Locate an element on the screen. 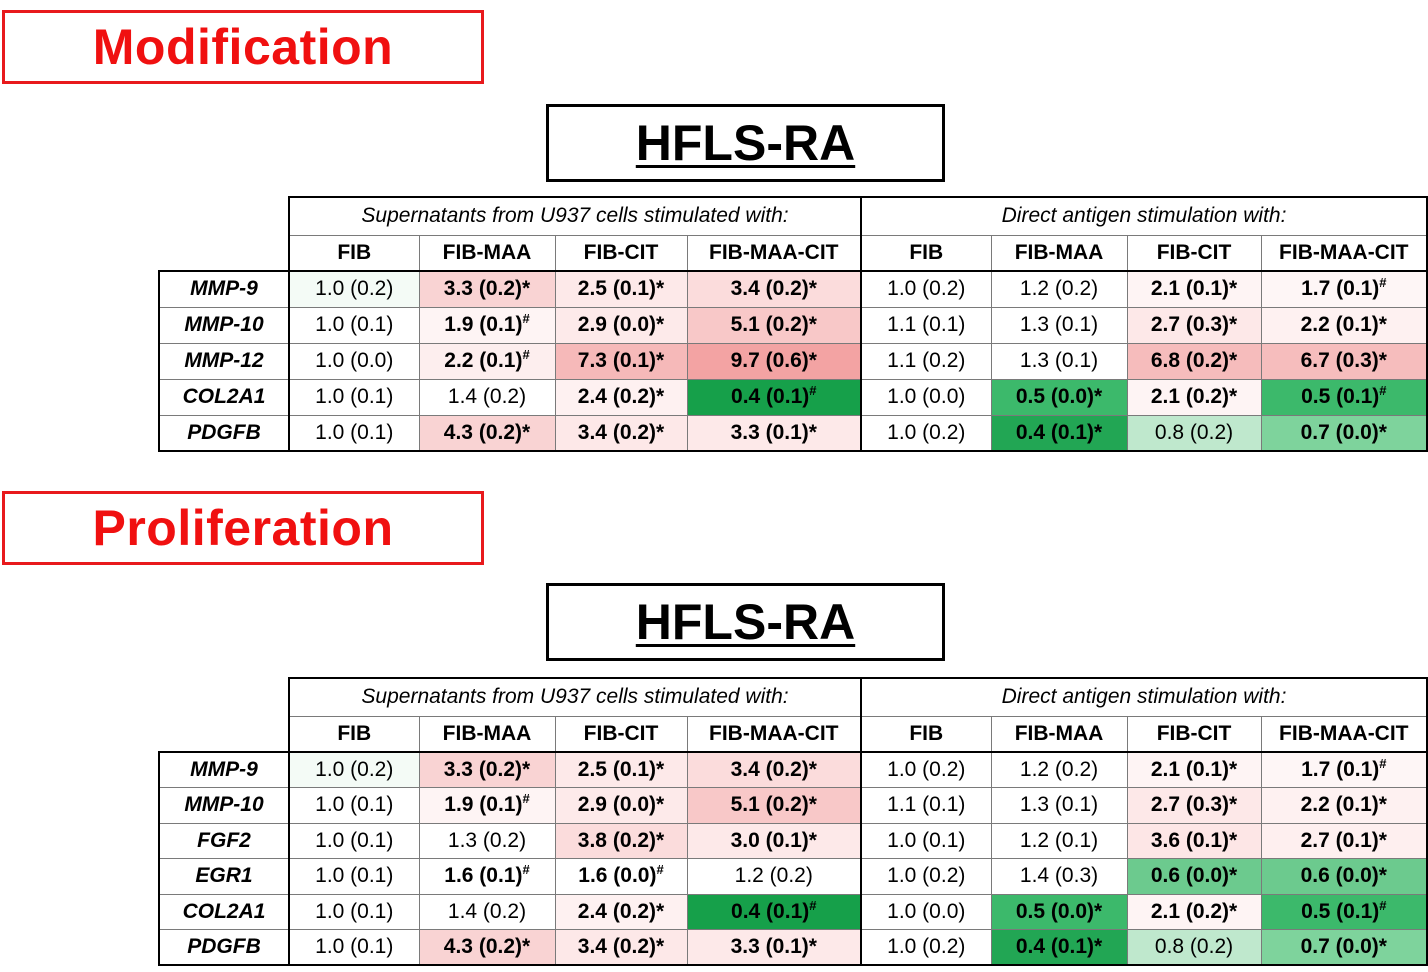 The height and width of the screenshot is (972, 1428). cell-value: 4.3 (0.2)* is located at coordinates (487, 946).